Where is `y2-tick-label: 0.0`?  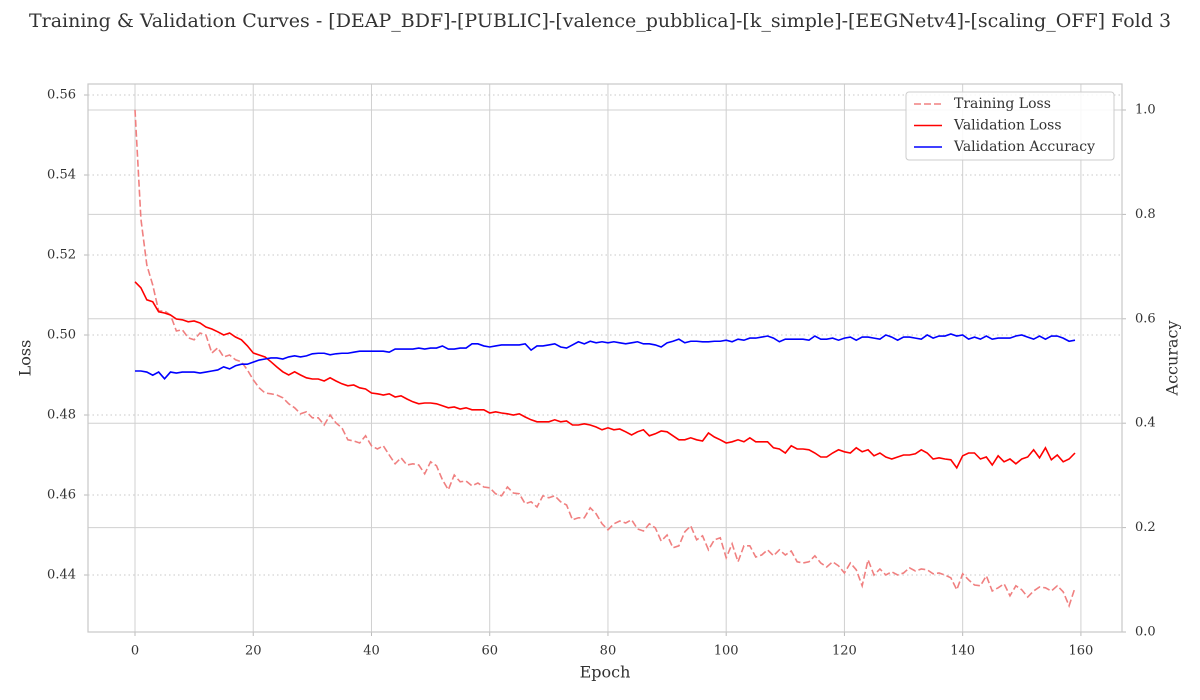
y2-tick-label: 0.0 is located at coordinates (1145, 632).